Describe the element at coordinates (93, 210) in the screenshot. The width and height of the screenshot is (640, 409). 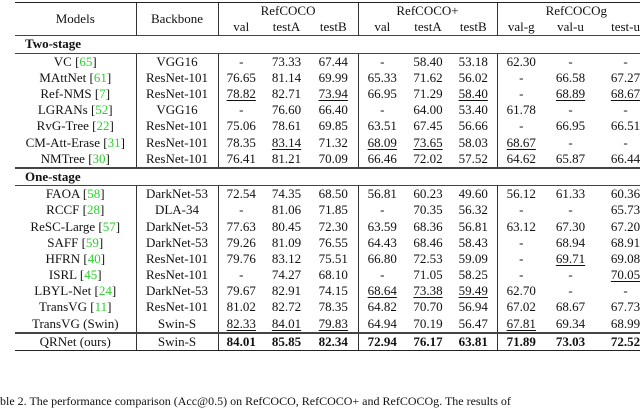
I see `citation-link: 28` at that location.